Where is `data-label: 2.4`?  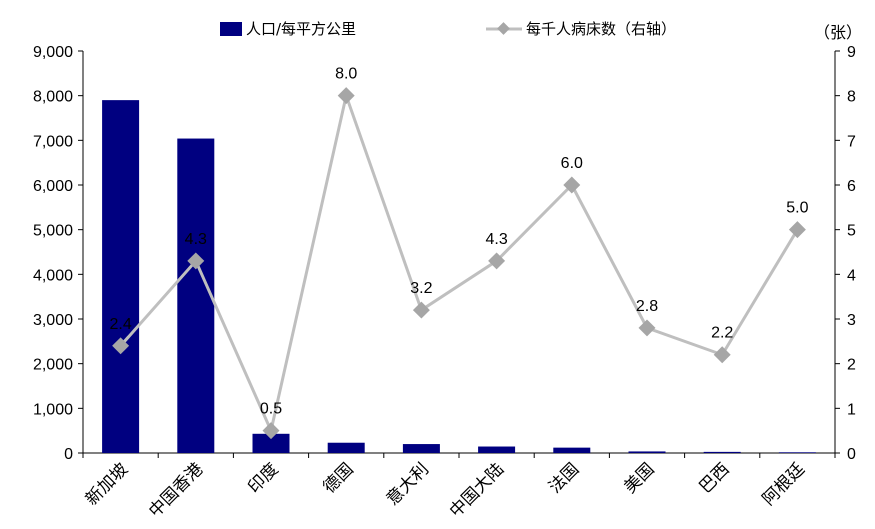 data-label: 2.4 is located at coordinates (120, 324).